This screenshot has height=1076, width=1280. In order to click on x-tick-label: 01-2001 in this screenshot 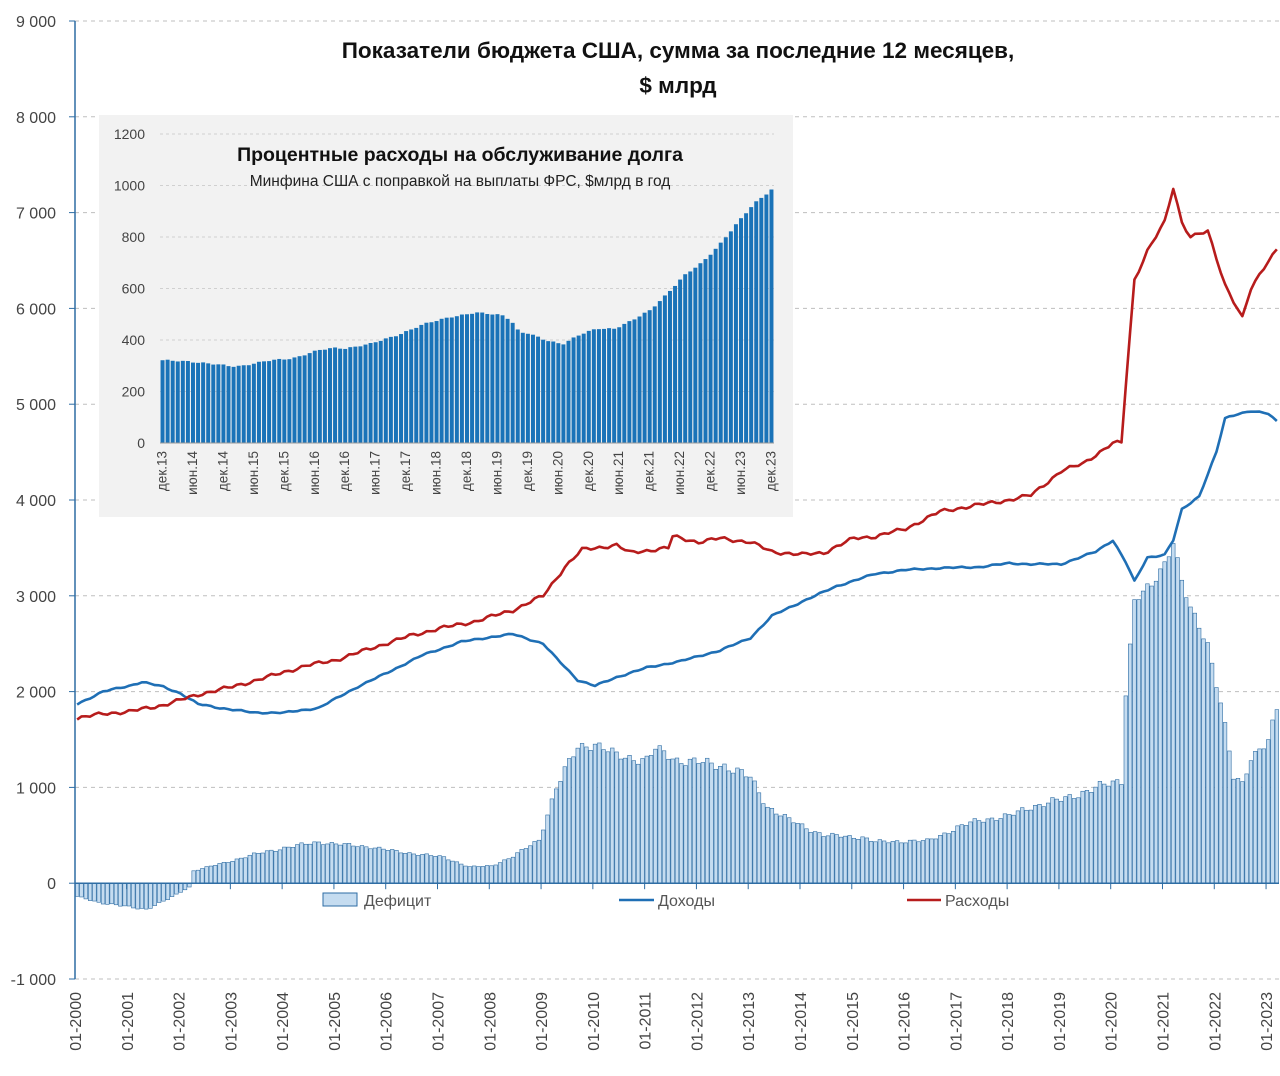, I will do `click(128, 1021)`.